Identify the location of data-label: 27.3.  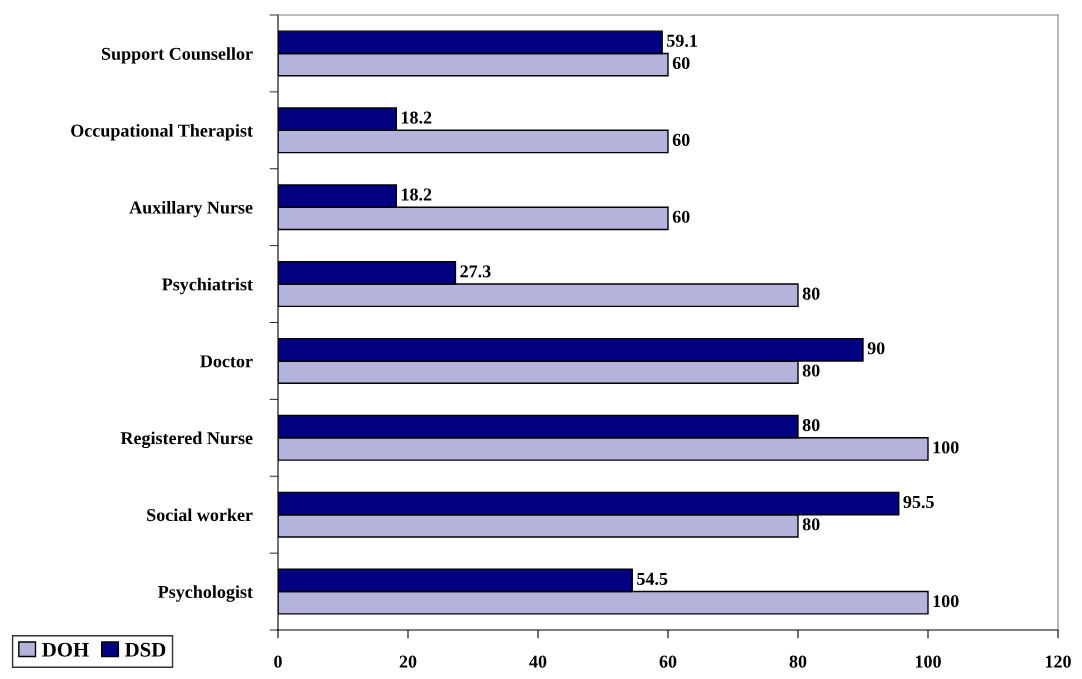
(475, 271).